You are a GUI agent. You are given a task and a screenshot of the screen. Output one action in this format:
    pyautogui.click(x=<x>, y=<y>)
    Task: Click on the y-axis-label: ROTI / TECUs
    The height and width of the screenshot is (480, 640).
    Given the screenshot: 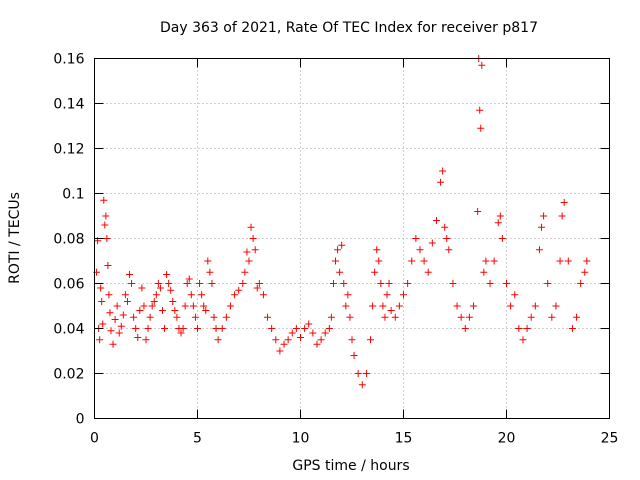 What is the action you would take?
    pyautogui.click(x=15, y=238)
    